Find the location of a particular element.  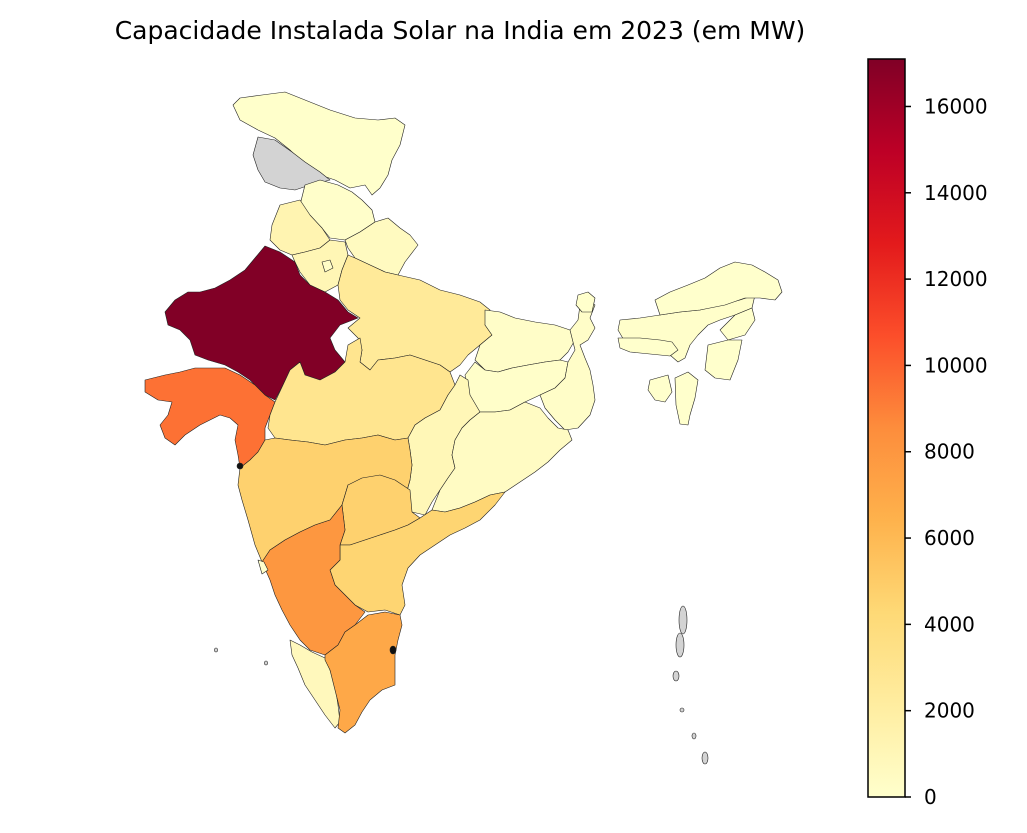

colorbar-tick-label: 10000 is located at coordinates (956, 365).